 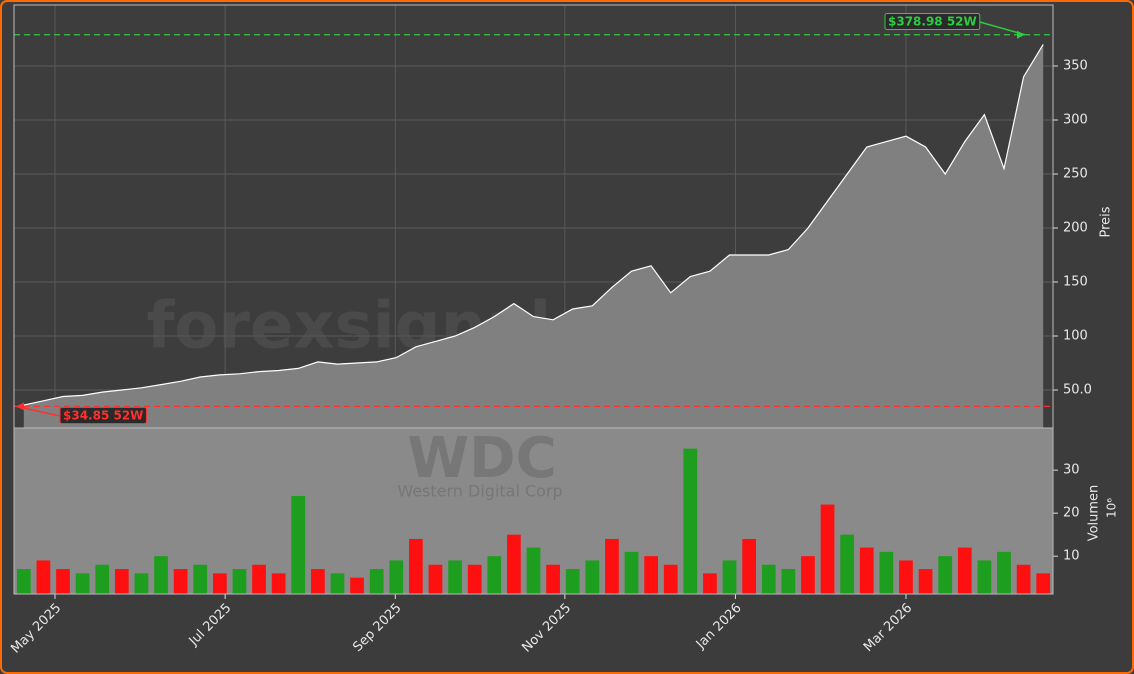 I want to click on y-tick-label: 350, so click(x=1075, y=66).